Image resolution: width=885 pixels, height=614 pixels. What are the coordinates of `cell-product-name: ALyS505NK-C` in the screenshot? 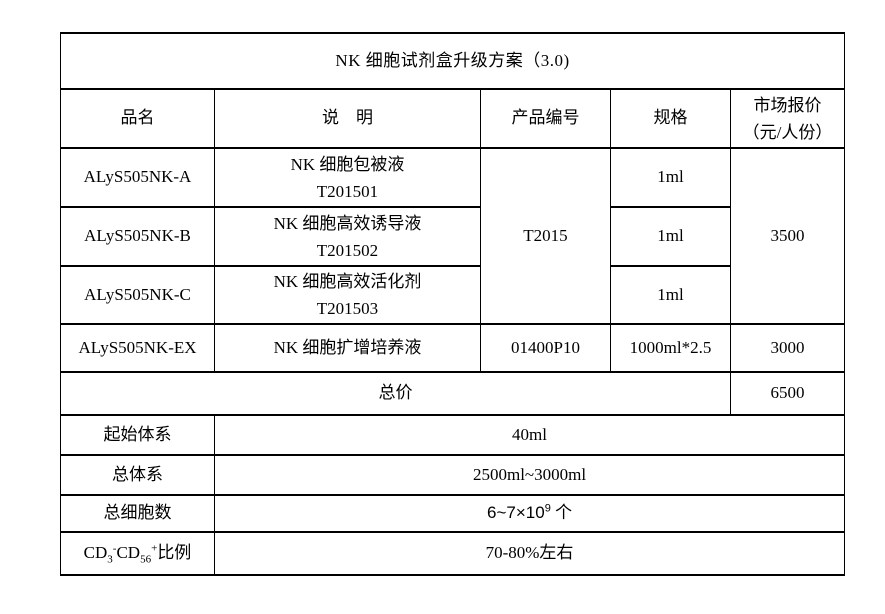 It's located at (137, 295).